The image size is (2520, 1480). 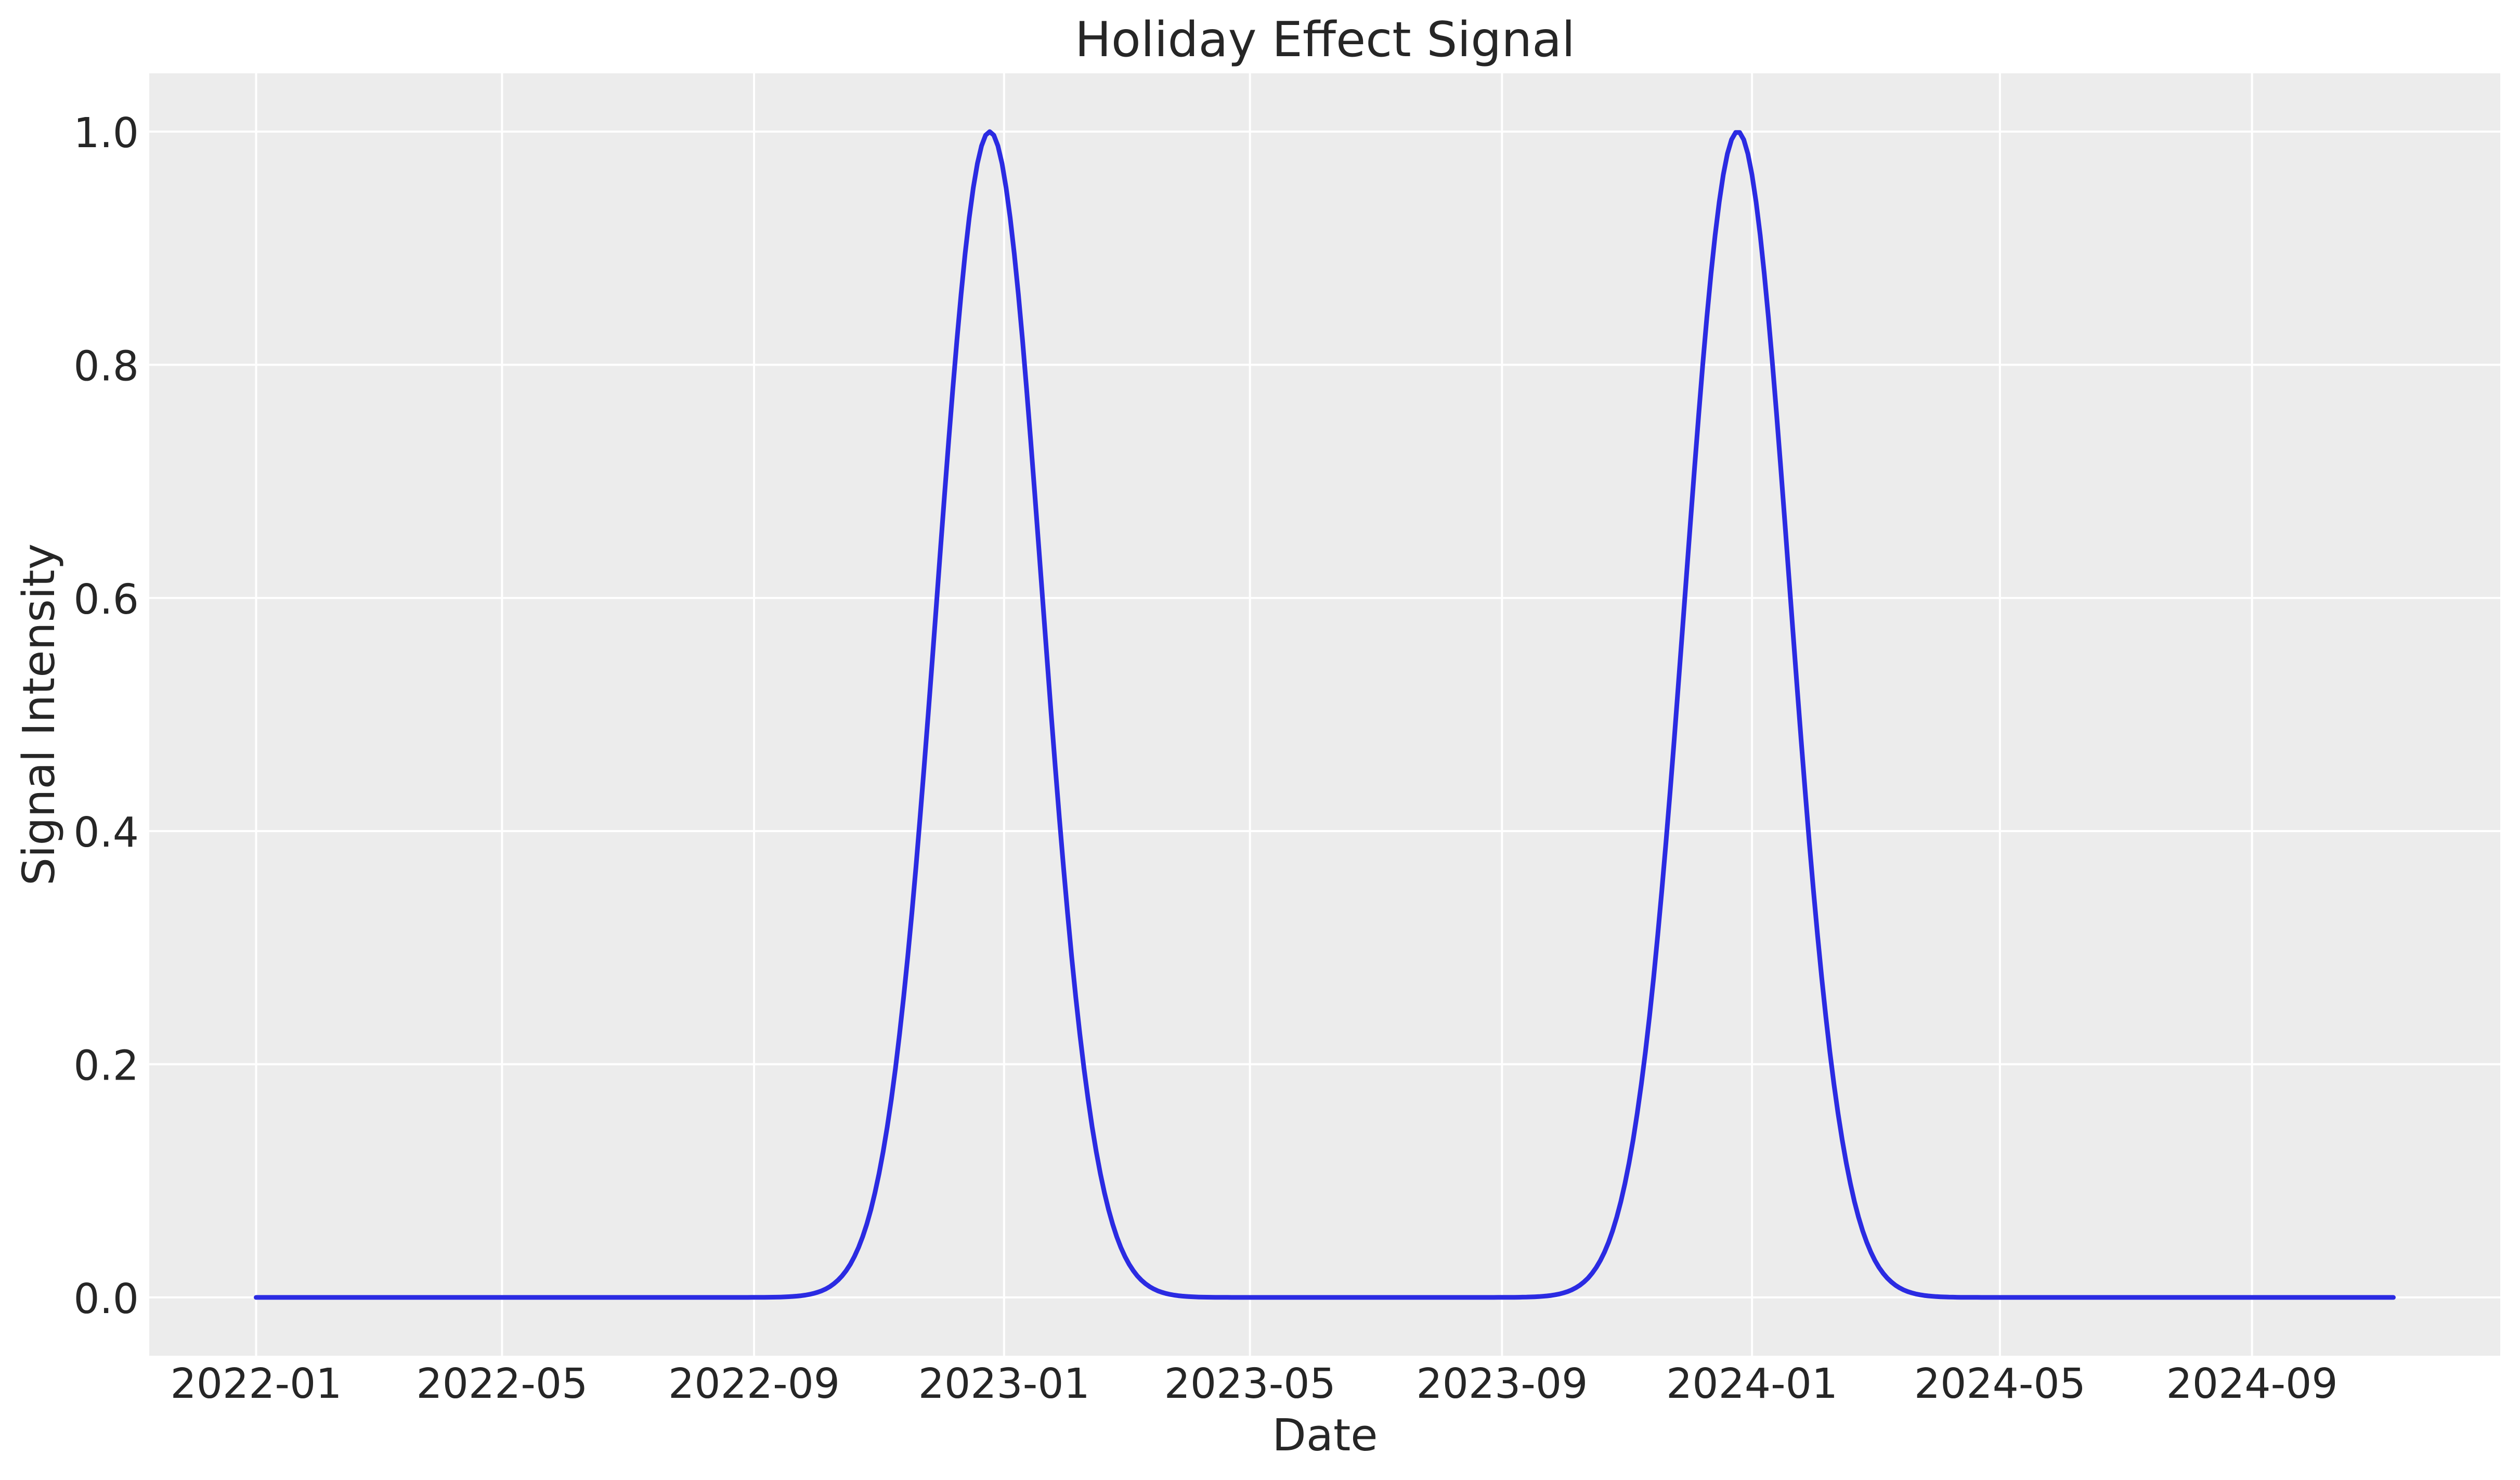 I want to click on y-tick-label: 0.0, so click(x=106, y=1299).